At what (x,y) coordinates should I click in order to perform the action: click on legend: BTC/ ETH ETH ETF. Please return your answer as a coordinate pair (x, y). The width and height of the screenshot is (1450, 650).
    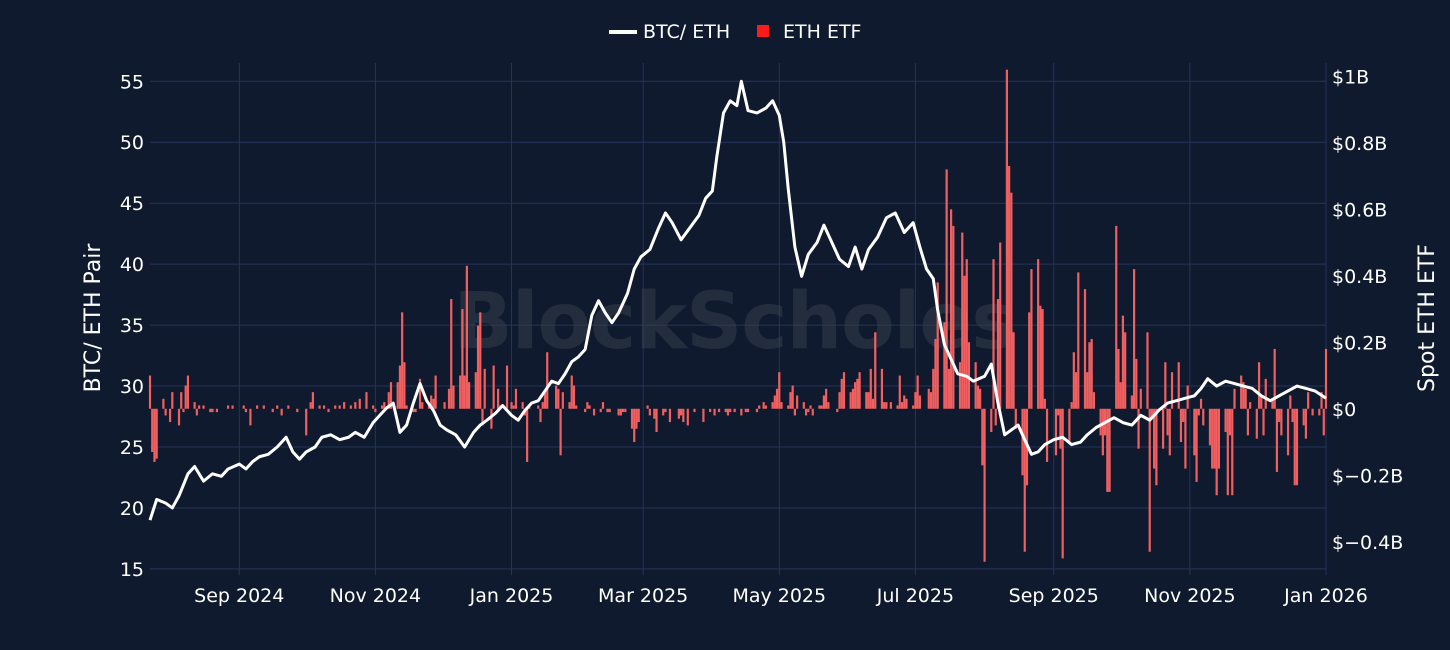
    Looking at the image, I should click on (735, 32).